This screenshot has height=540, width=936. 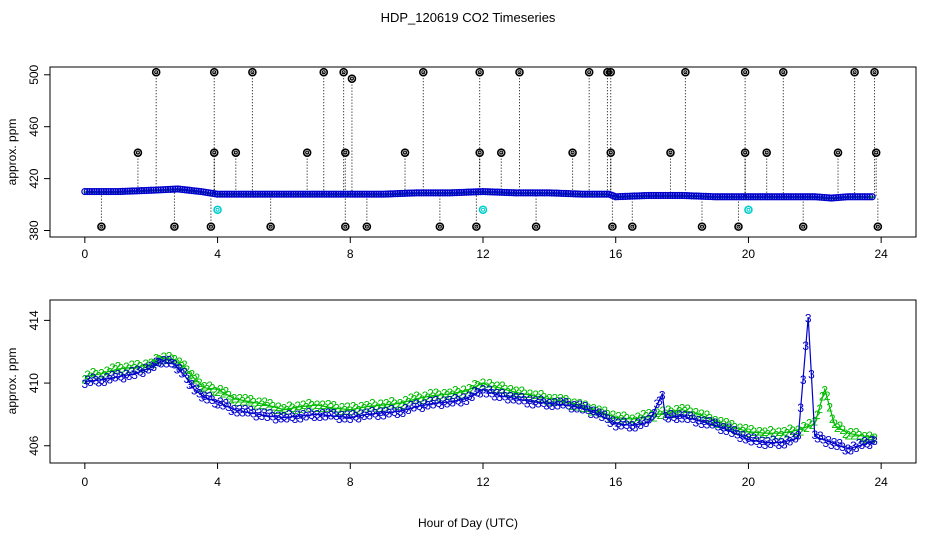 I want to click on flagged-point-inner, so click(x=748, y=209).